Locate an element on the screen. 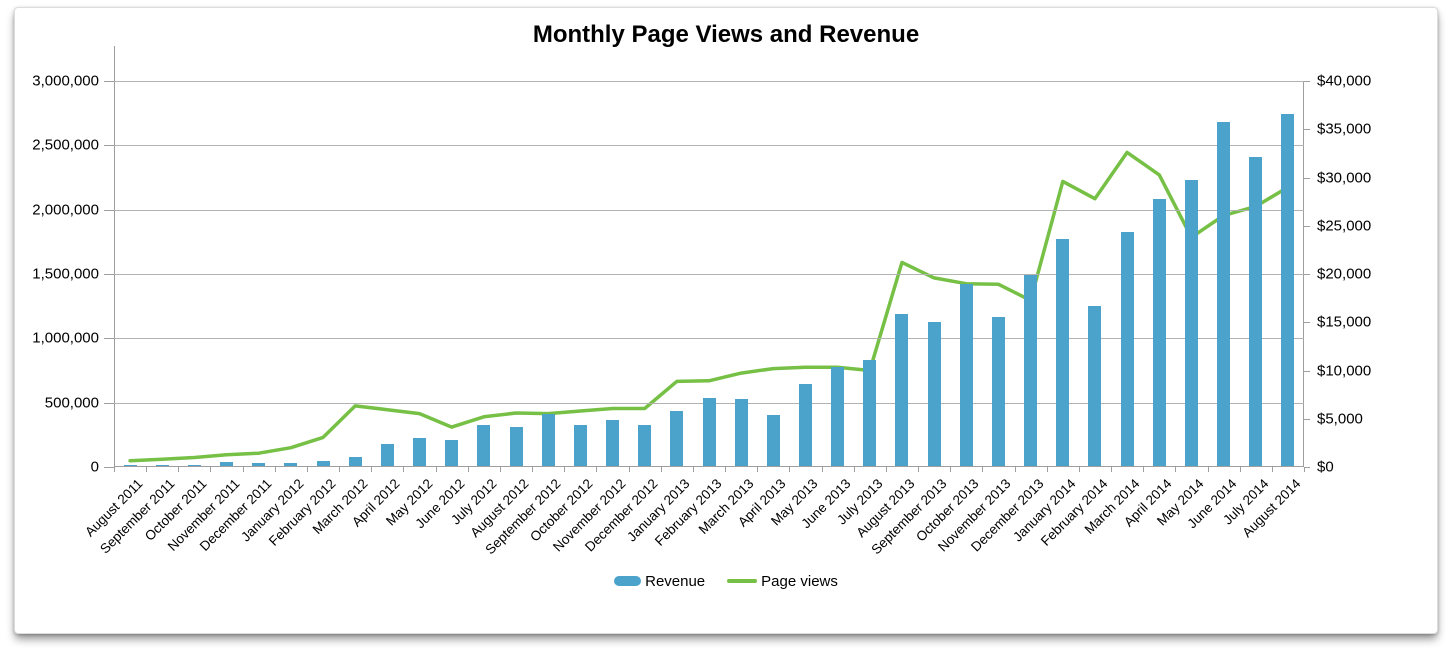 The width and height of the screenshot is (1449, 659). left-axis-label: 3,000,000 is located at coordinates (65, 81).